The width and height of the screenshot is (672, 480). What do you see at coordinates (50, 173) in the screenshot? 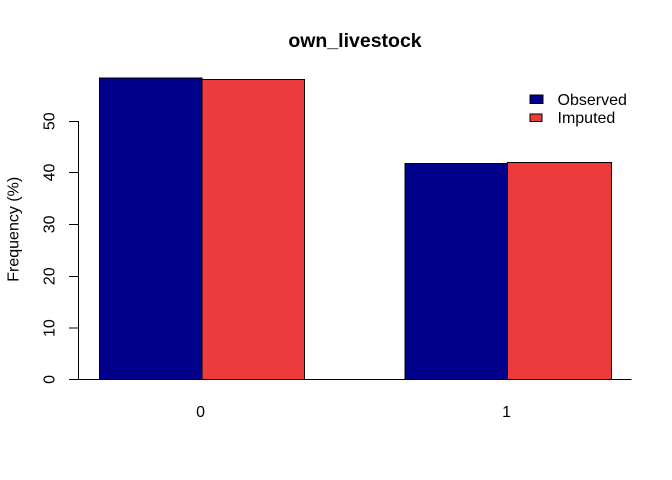
I see `svg-text: 40` at bounding box center [50, 173].